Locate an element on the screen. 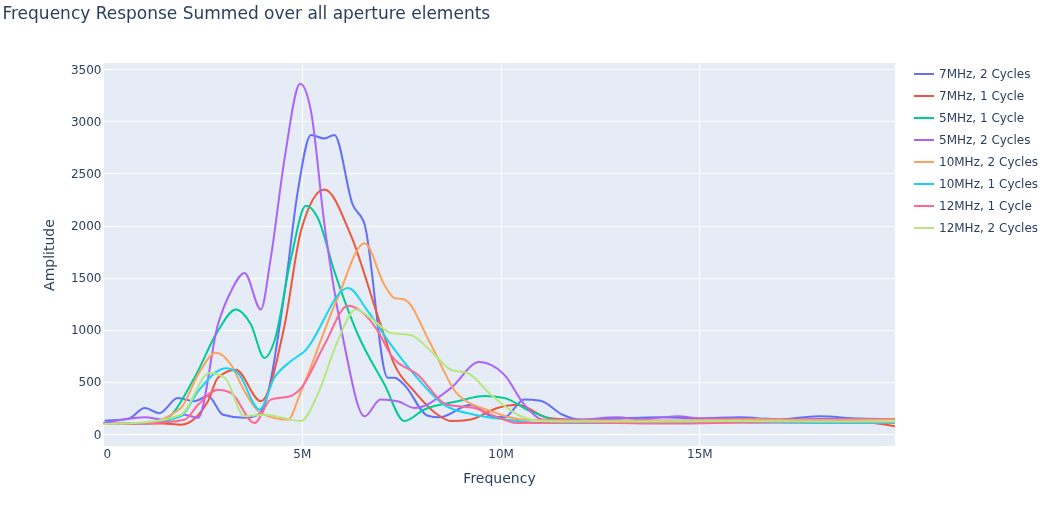 The image size is (1054, 506). y-tick-label: 2000 is located at coordinates (86, 226).